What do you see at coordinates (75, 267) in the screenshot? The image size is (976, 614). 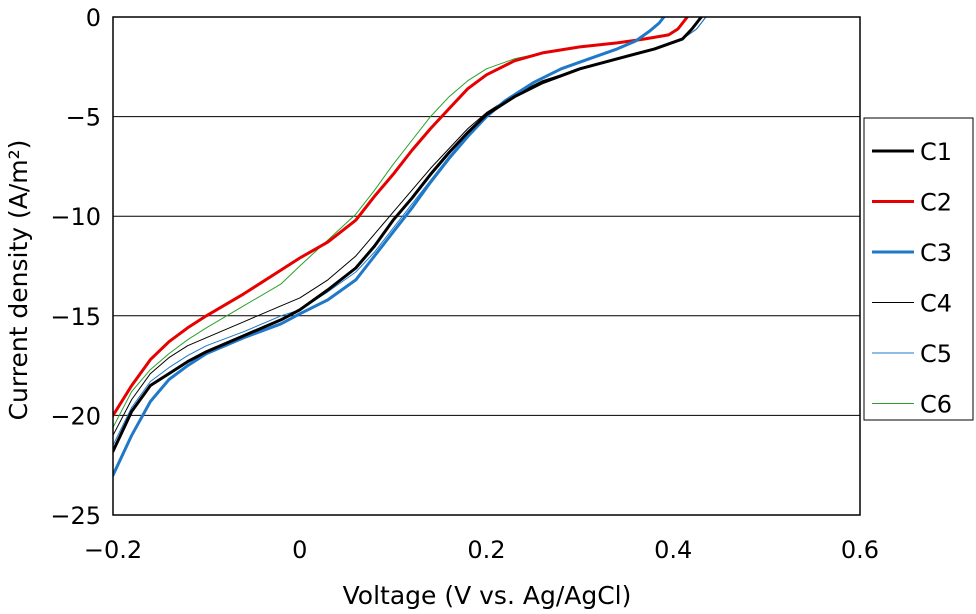 I see `y-tick-labels: 0 −5 −10 −15 −20 −25` at bounding box center [75, 267].